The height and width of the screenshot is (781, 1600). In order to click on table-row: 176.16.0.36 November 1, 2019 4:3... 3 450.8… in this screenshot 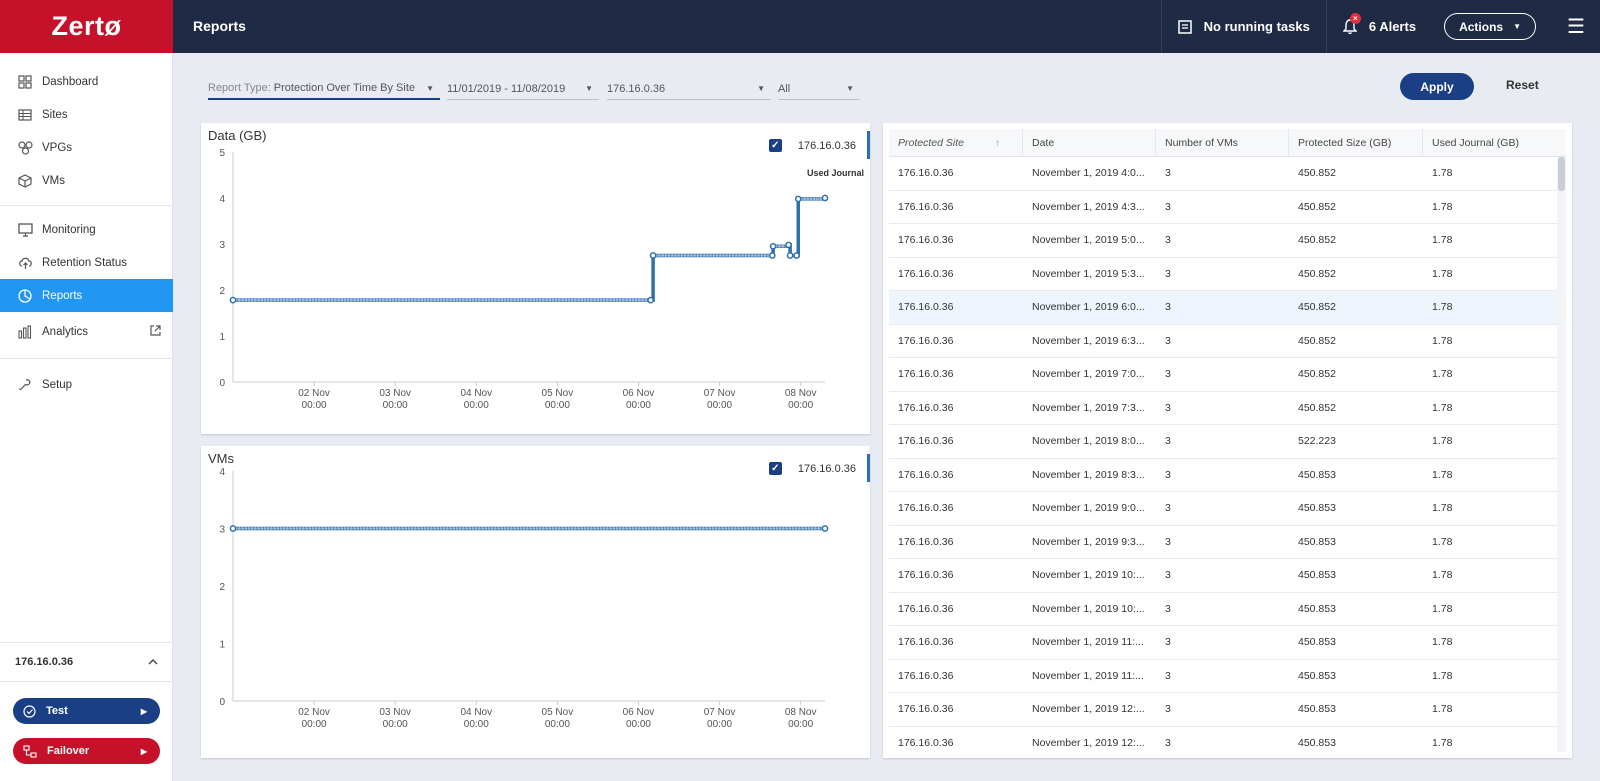, I will do `click(1223, 207)`.